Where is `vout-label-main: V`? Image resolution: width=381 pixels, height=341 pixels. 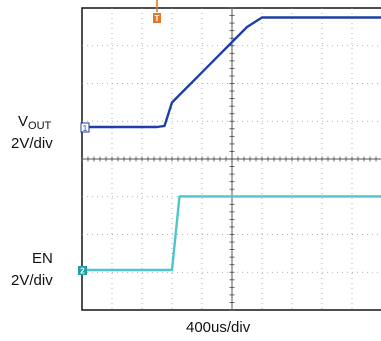 vout-label-main: V is located at coordinates (23, 121).